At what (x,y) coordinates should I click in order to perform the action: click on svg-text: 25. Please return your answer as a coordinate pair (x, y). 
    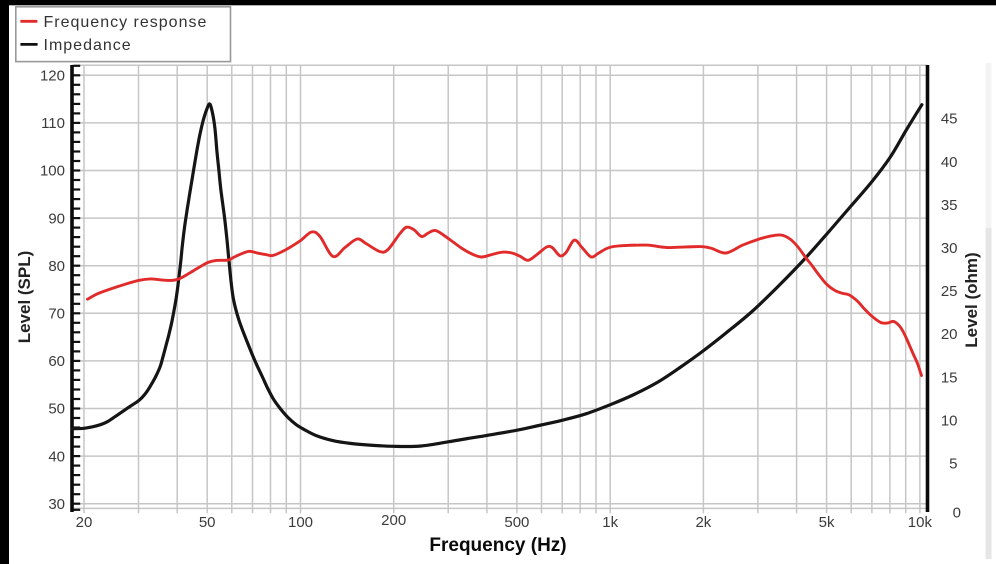
    Looking at the image, I should click on (949, 291).